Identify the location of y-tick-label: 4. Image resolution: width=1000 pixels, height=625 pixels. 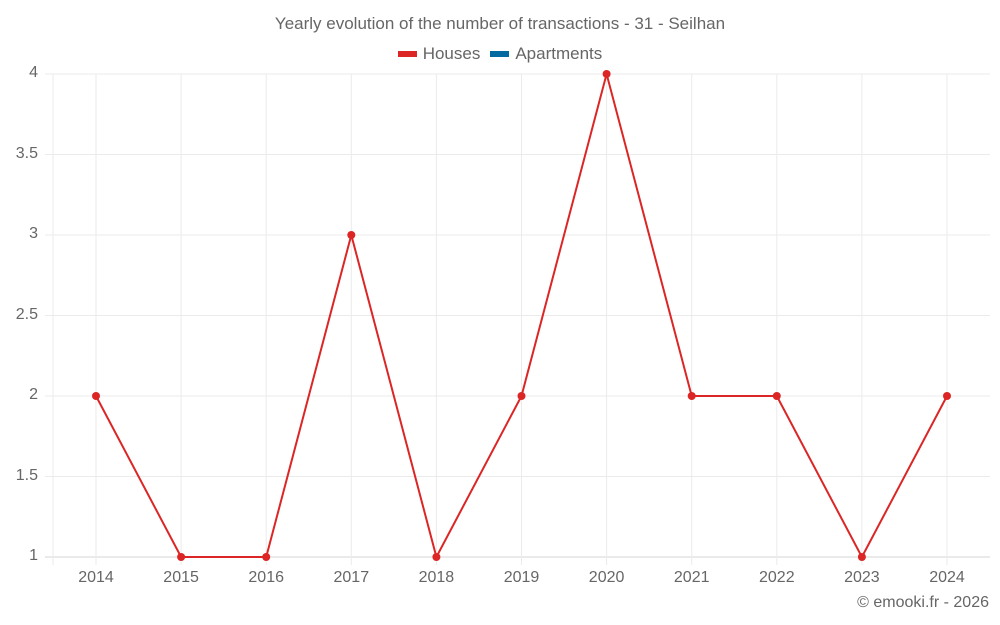
(33, 72).